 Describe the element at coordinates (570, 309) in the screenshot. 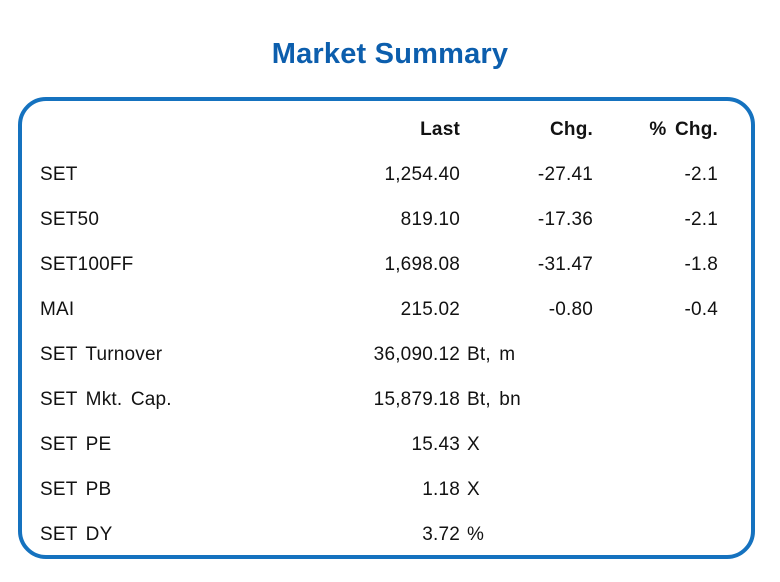

I see `chg-value: -0.80` at that location.